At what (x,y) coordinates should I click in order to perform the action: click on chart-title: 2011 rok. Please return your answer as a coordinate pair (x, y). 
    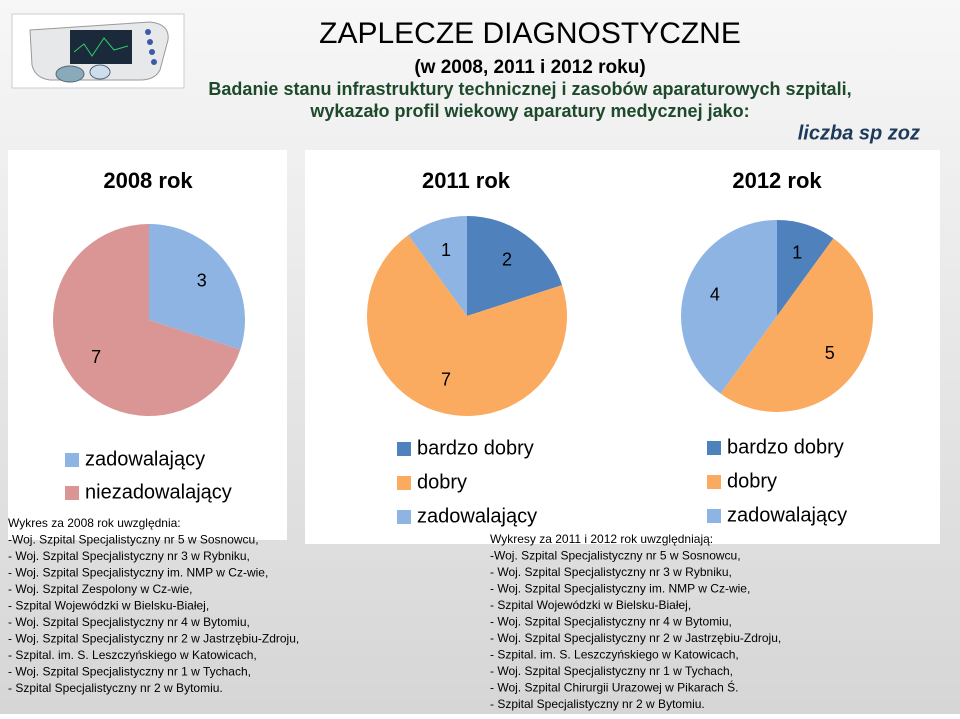
    Looking at the image, I should click on (466, 180).